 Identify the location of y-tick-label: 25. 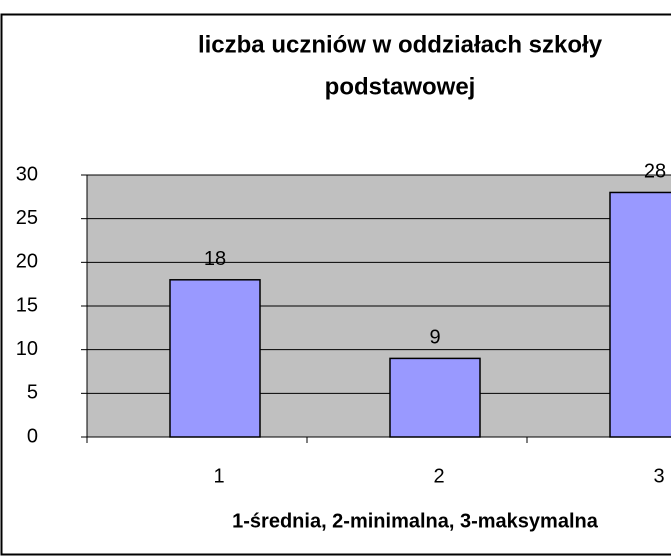
(27, 218).